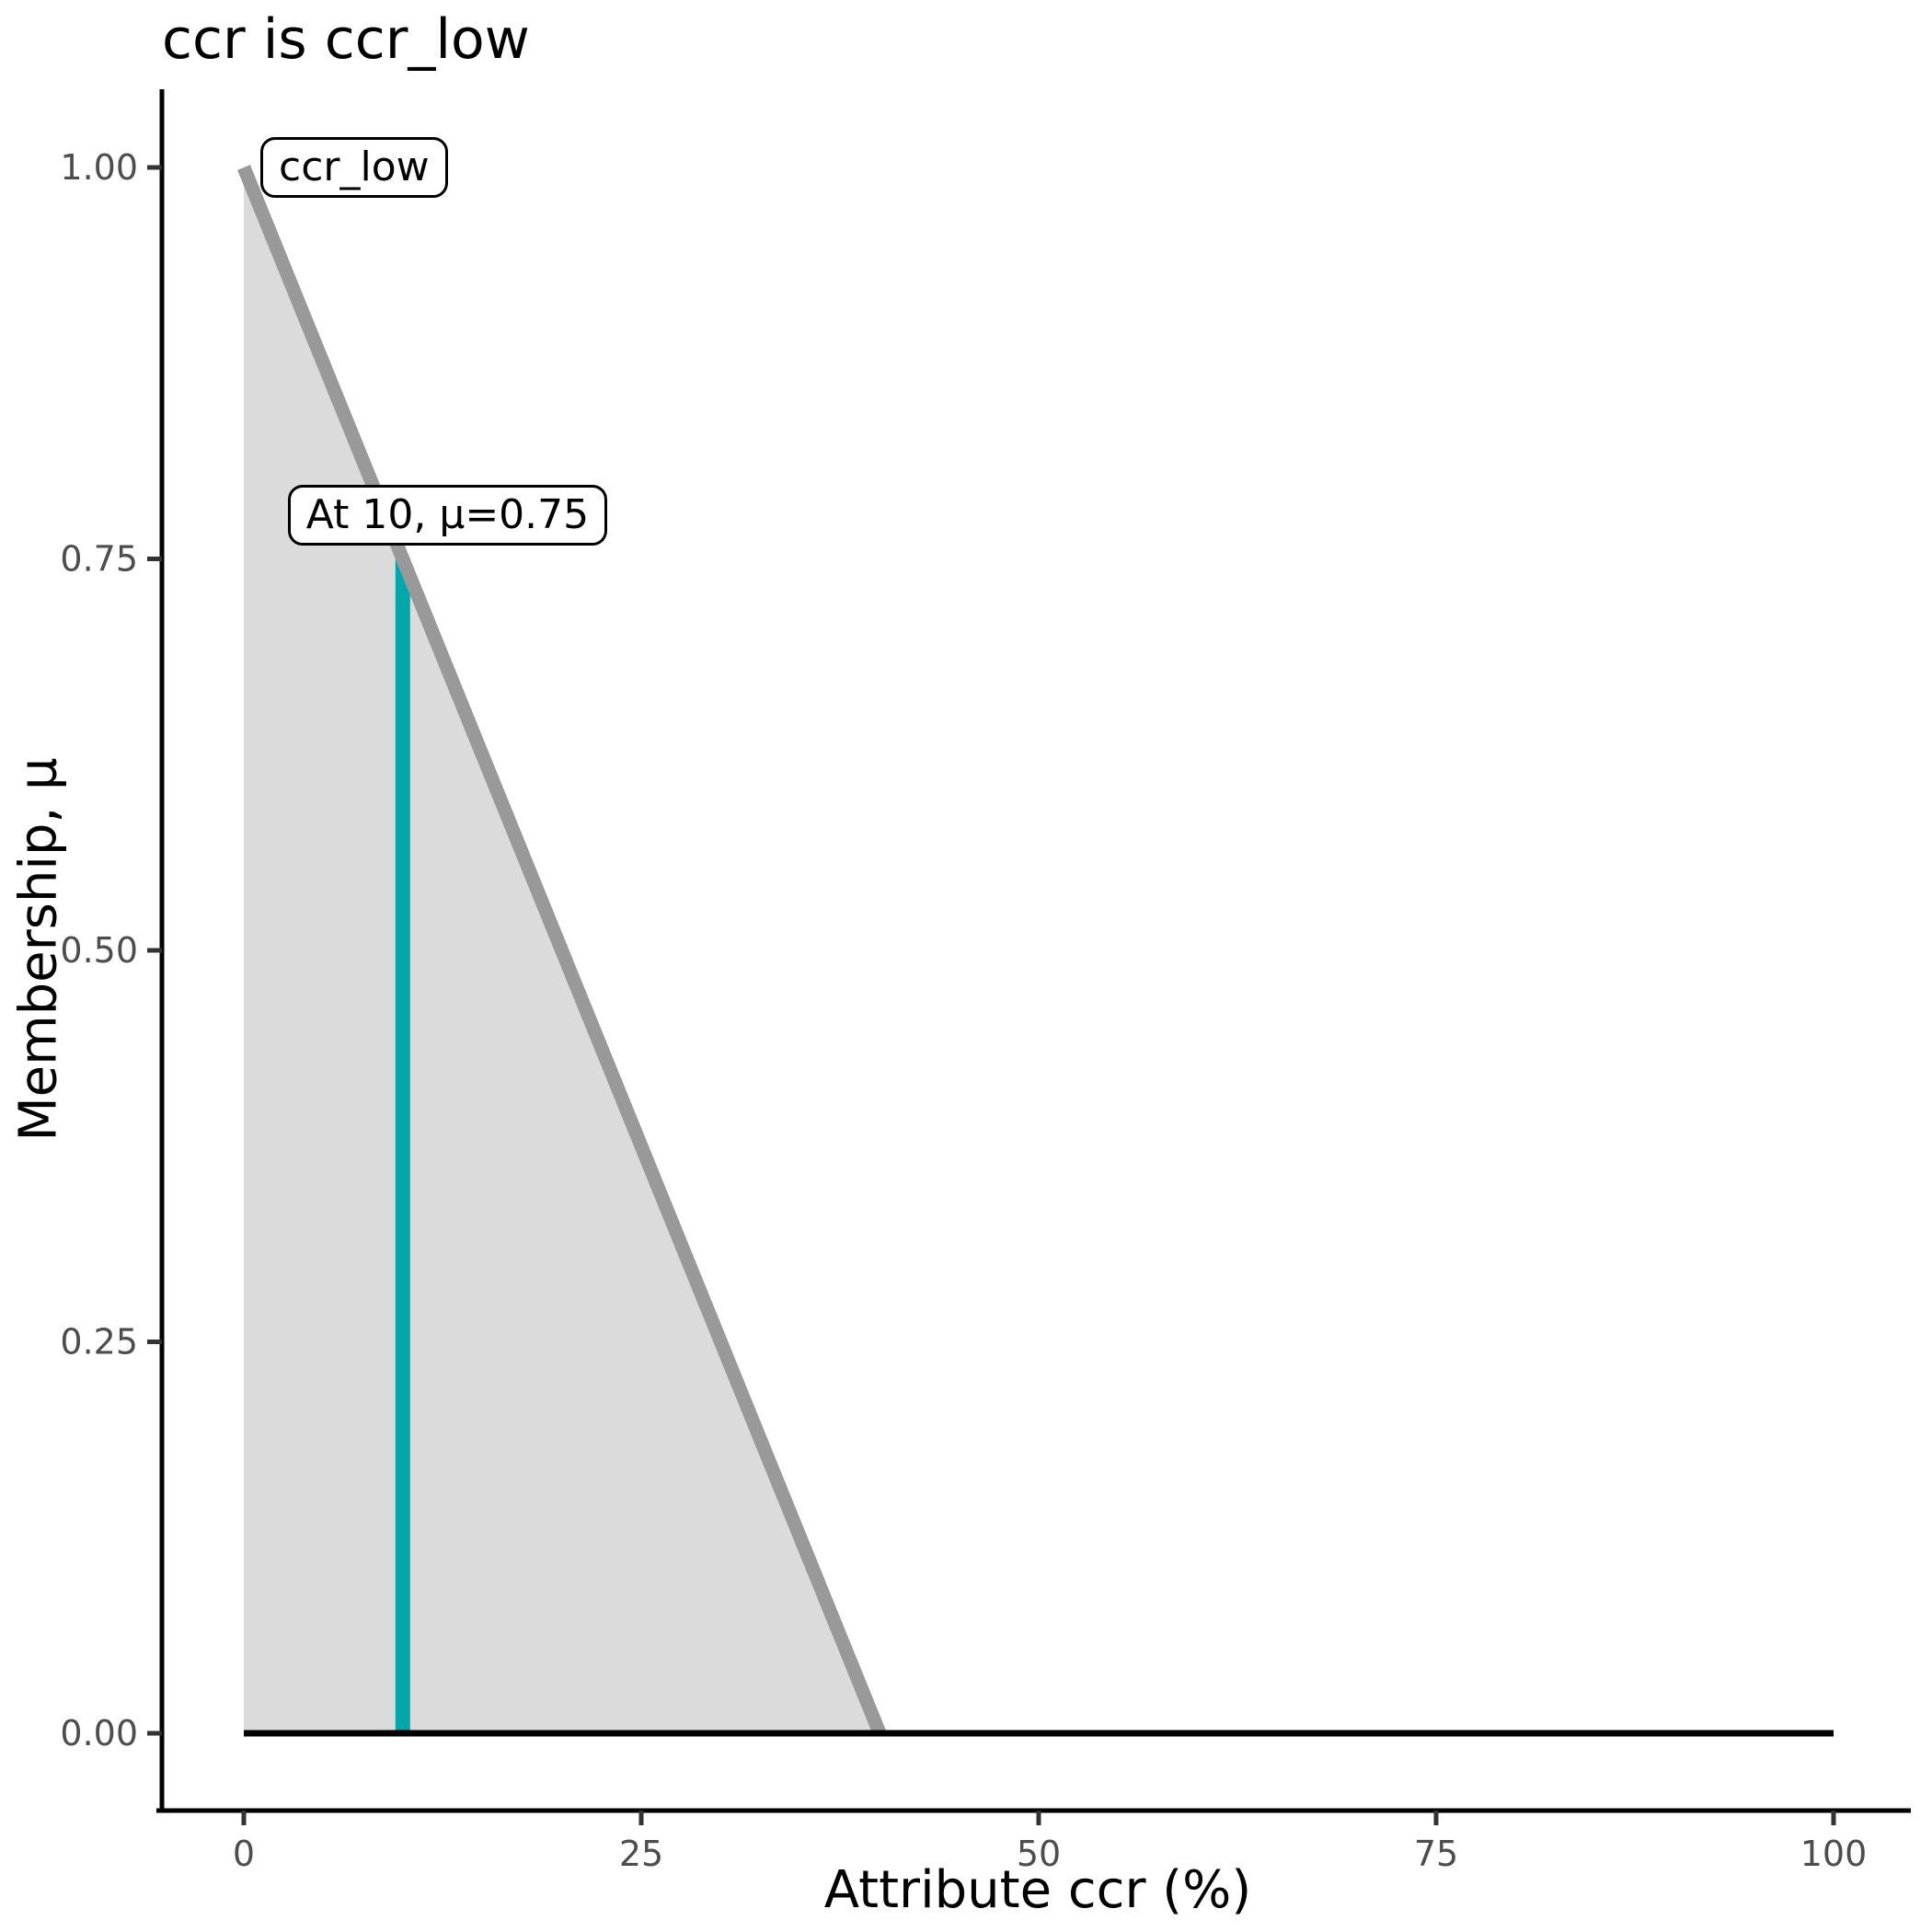 The image size is (1932, 1932). I want to click on y-axis-title: Membership, μ, so click(38, 949).